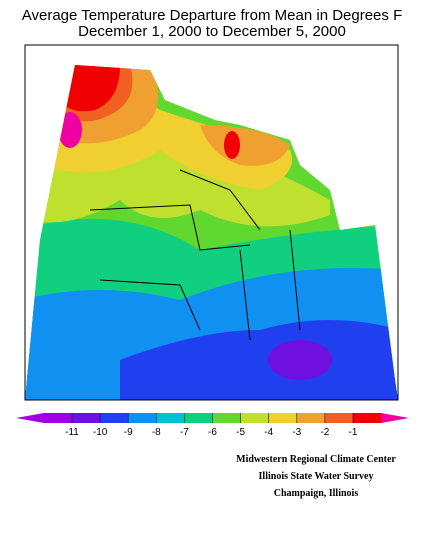 The width and height of the screenshot is (425, 550). I want to click on legend-label: -7, so click(184, 432).